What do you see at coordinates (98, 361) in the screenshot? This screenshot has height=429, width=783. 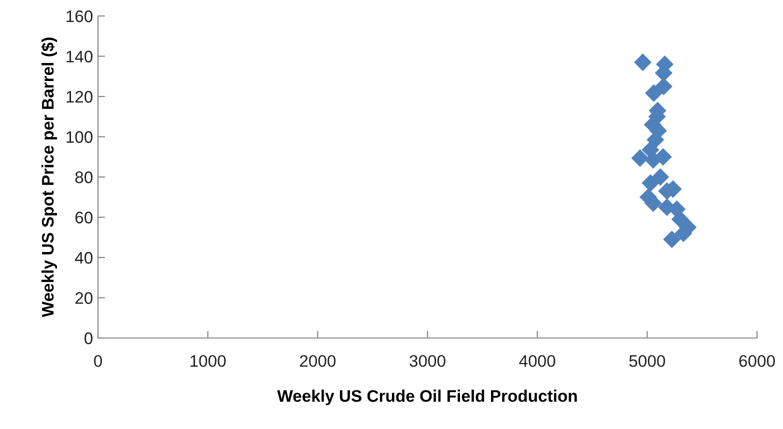 I see `x-tick-label: 0` at bounding box center [98, 361].